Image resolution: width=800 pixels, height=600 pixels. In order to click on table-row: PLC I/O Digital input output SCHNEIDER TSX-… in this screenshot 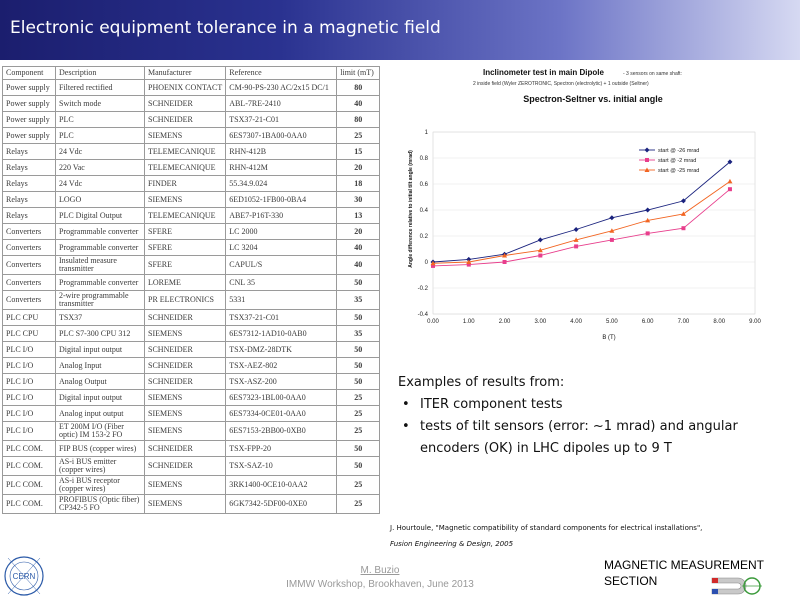, I will do `click(191, 349)`.